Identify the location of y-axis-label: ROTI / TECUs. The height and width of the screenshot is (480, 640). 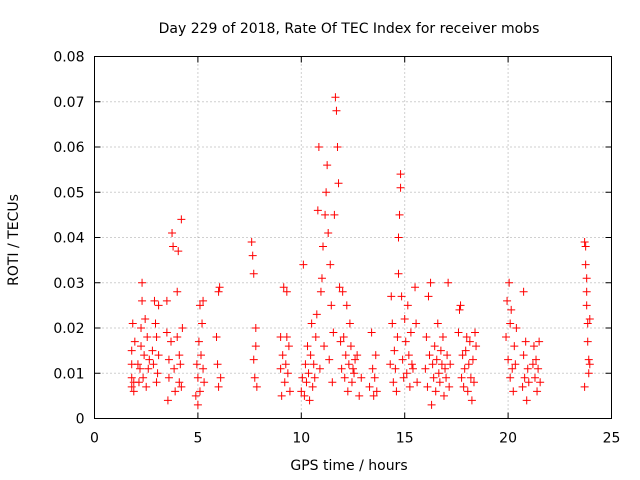
(14, 240).